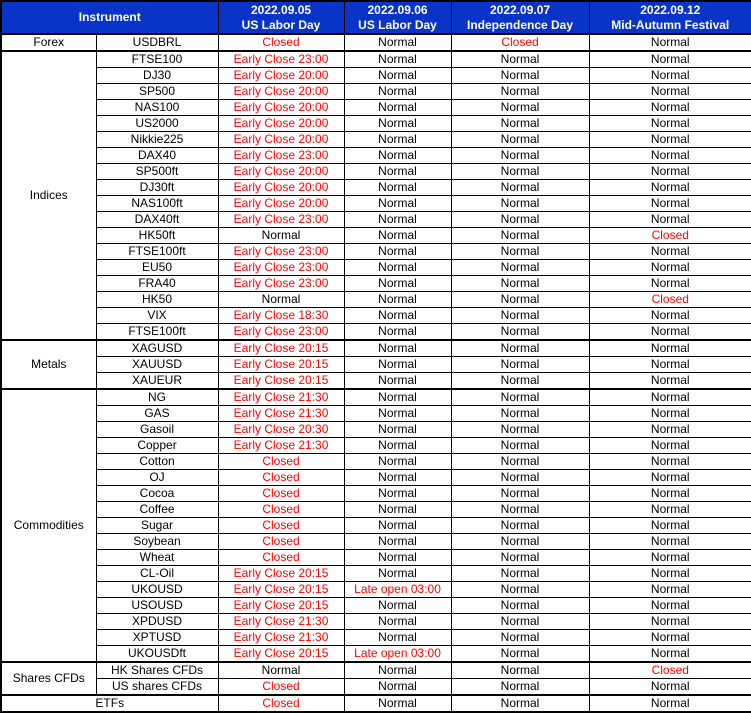  I want to click on table-row: EU50 Early Close 23:00 Normal Normal Normal, so click(376, 267).